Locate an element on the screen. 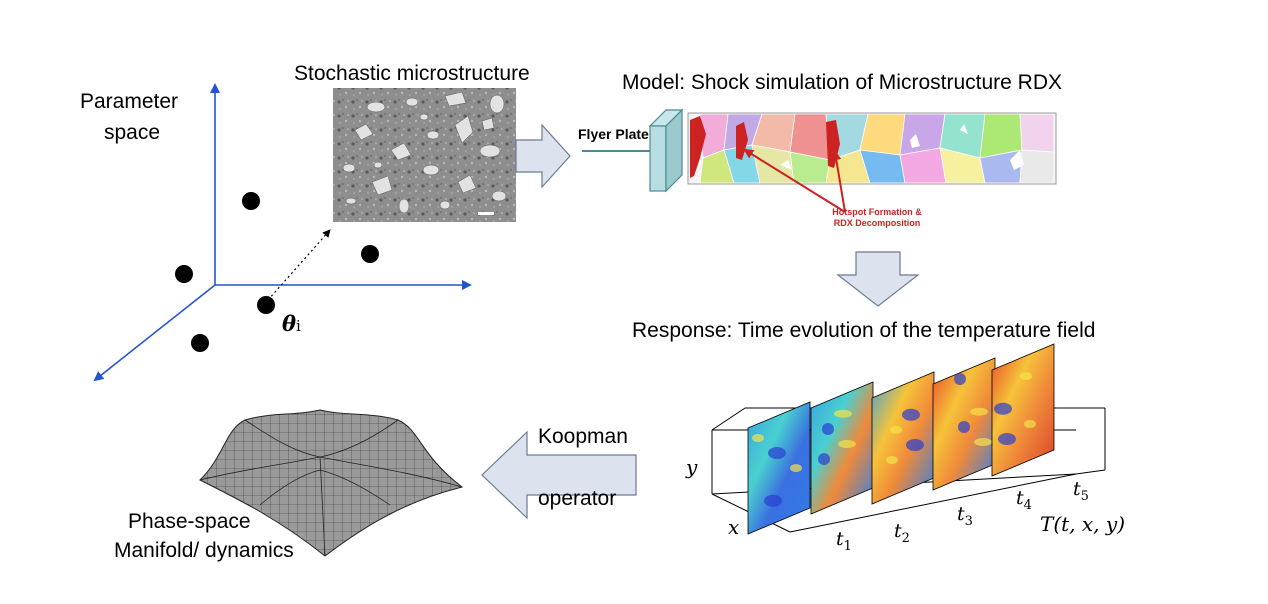  y-axis is located at coordinates (154, 333).